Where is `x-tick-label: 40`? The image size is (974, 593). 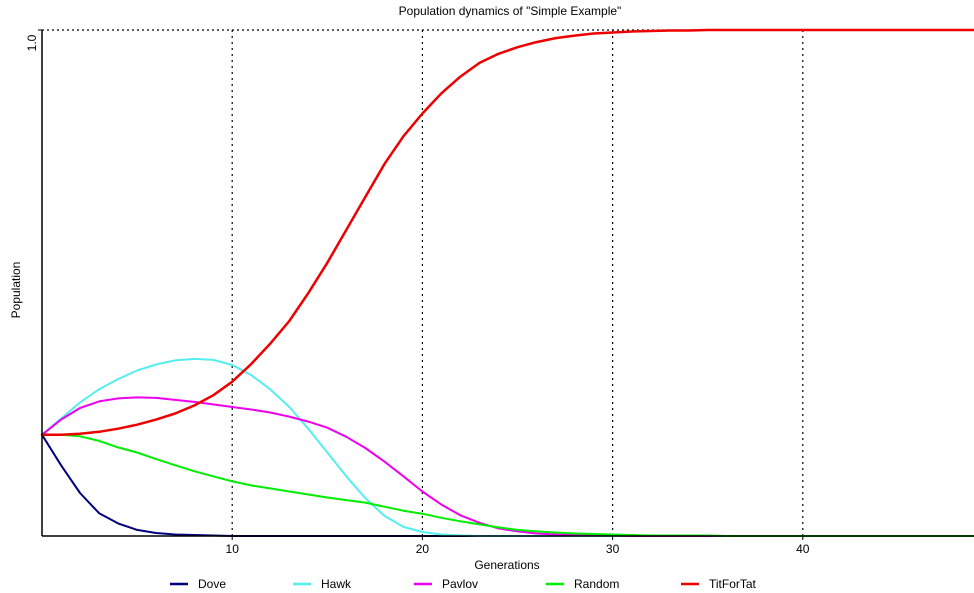 x-tick-label: 40 is located at coordinates (803, 549).